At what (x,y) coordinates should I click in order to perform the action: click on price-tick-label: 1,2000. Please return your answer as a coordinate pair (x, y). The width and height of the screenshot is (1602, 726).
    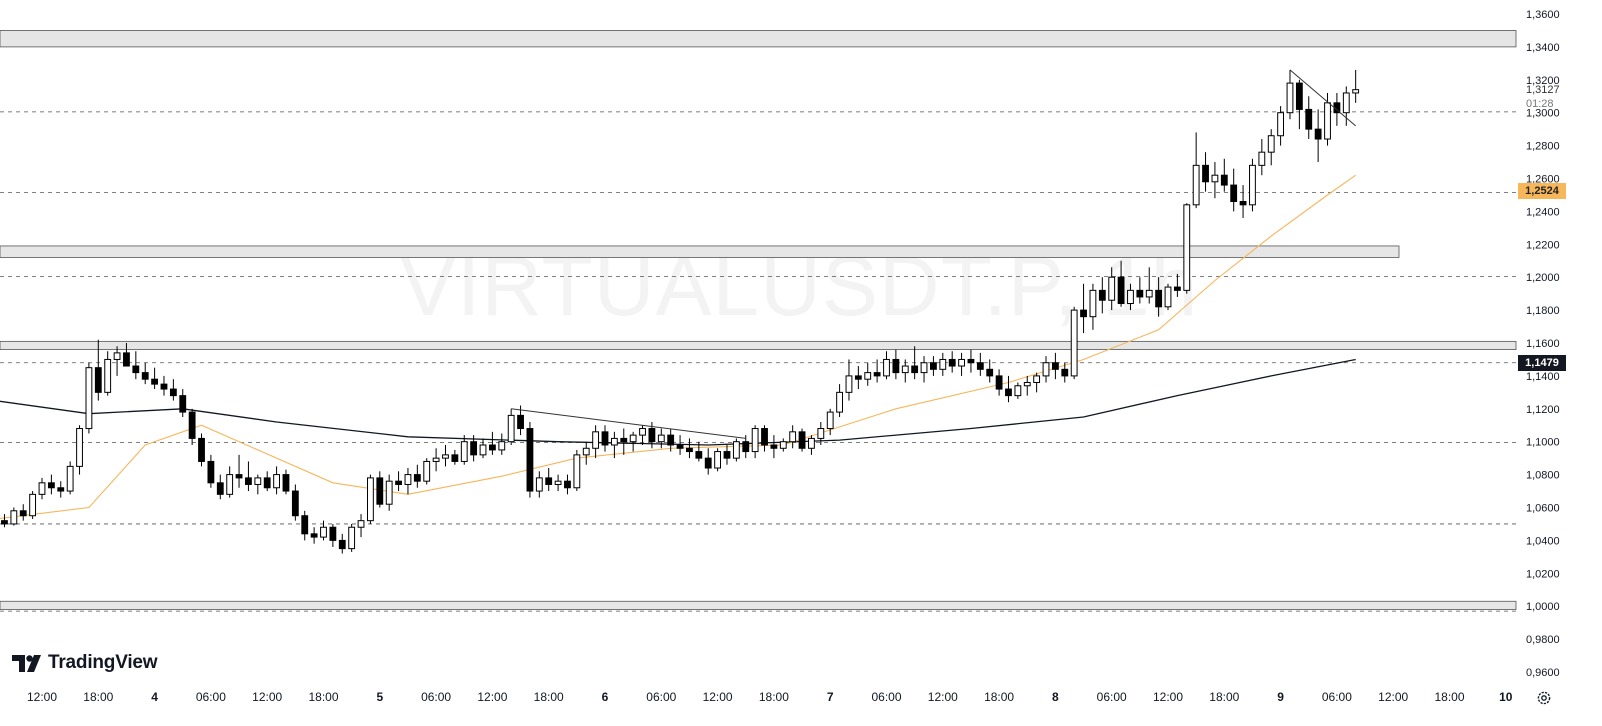
    Looking at the image, I should click on (1543, 278).